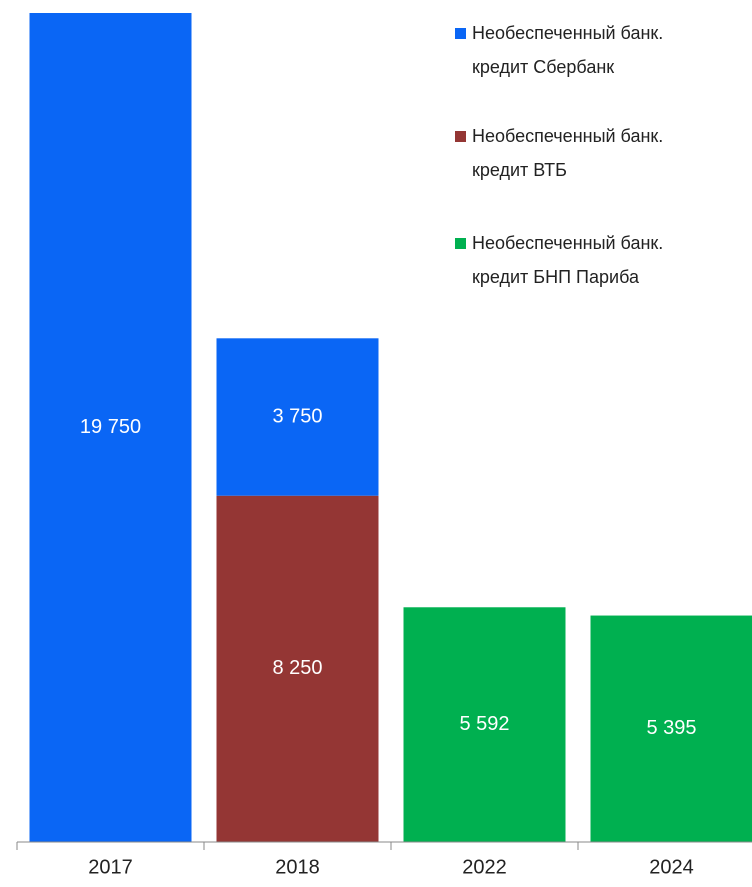 The width and height of the screenshot is (752, 887). I want to click on legend-item: Необеспеченный банк. кредит Сбербанк, so click(586, 50).